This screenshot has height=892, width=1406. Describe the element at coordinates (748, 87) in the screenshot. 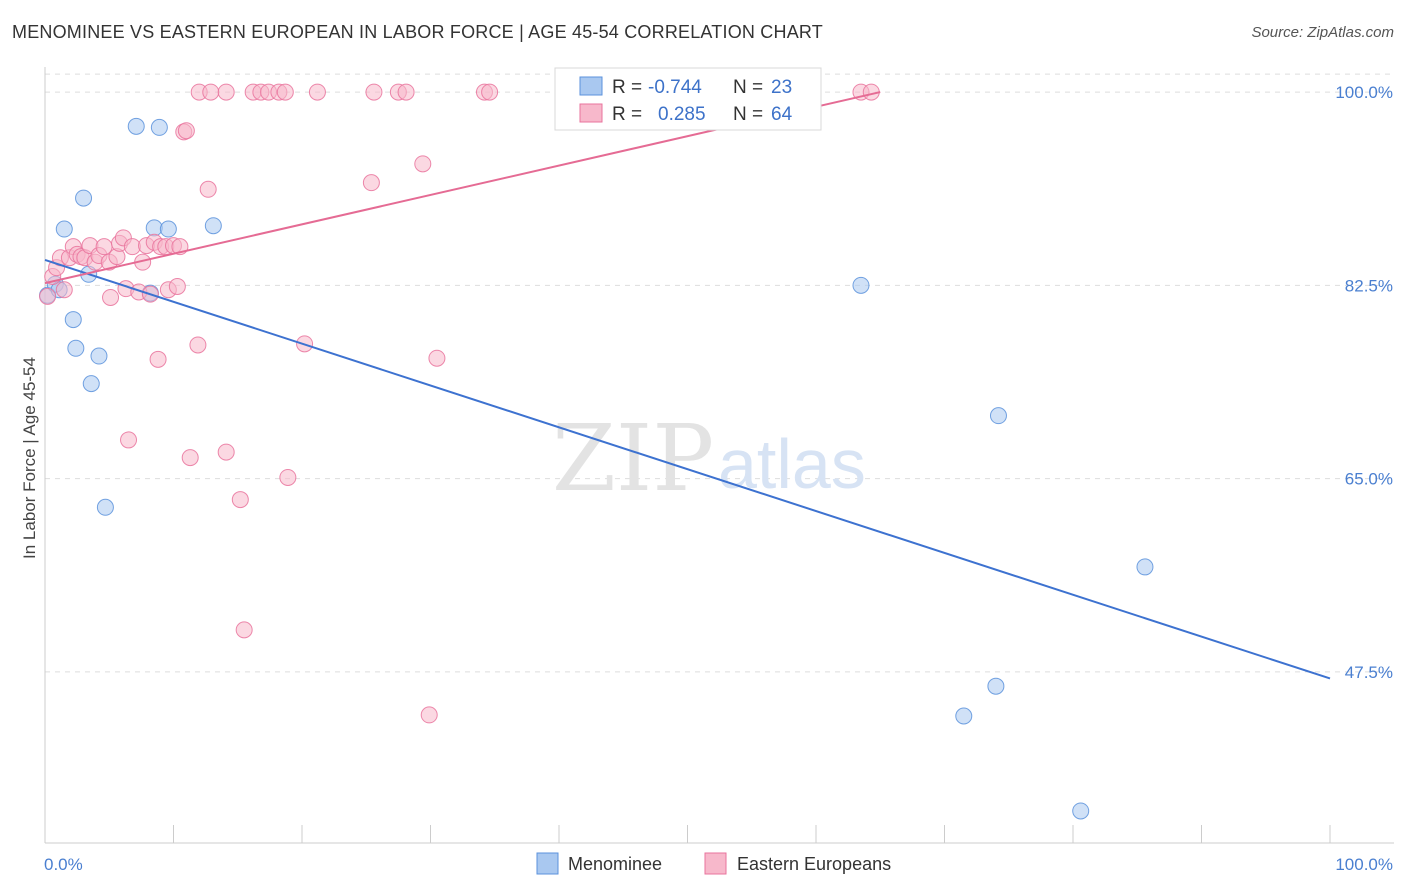

I see `legend-n-label-1: N =` at that location.